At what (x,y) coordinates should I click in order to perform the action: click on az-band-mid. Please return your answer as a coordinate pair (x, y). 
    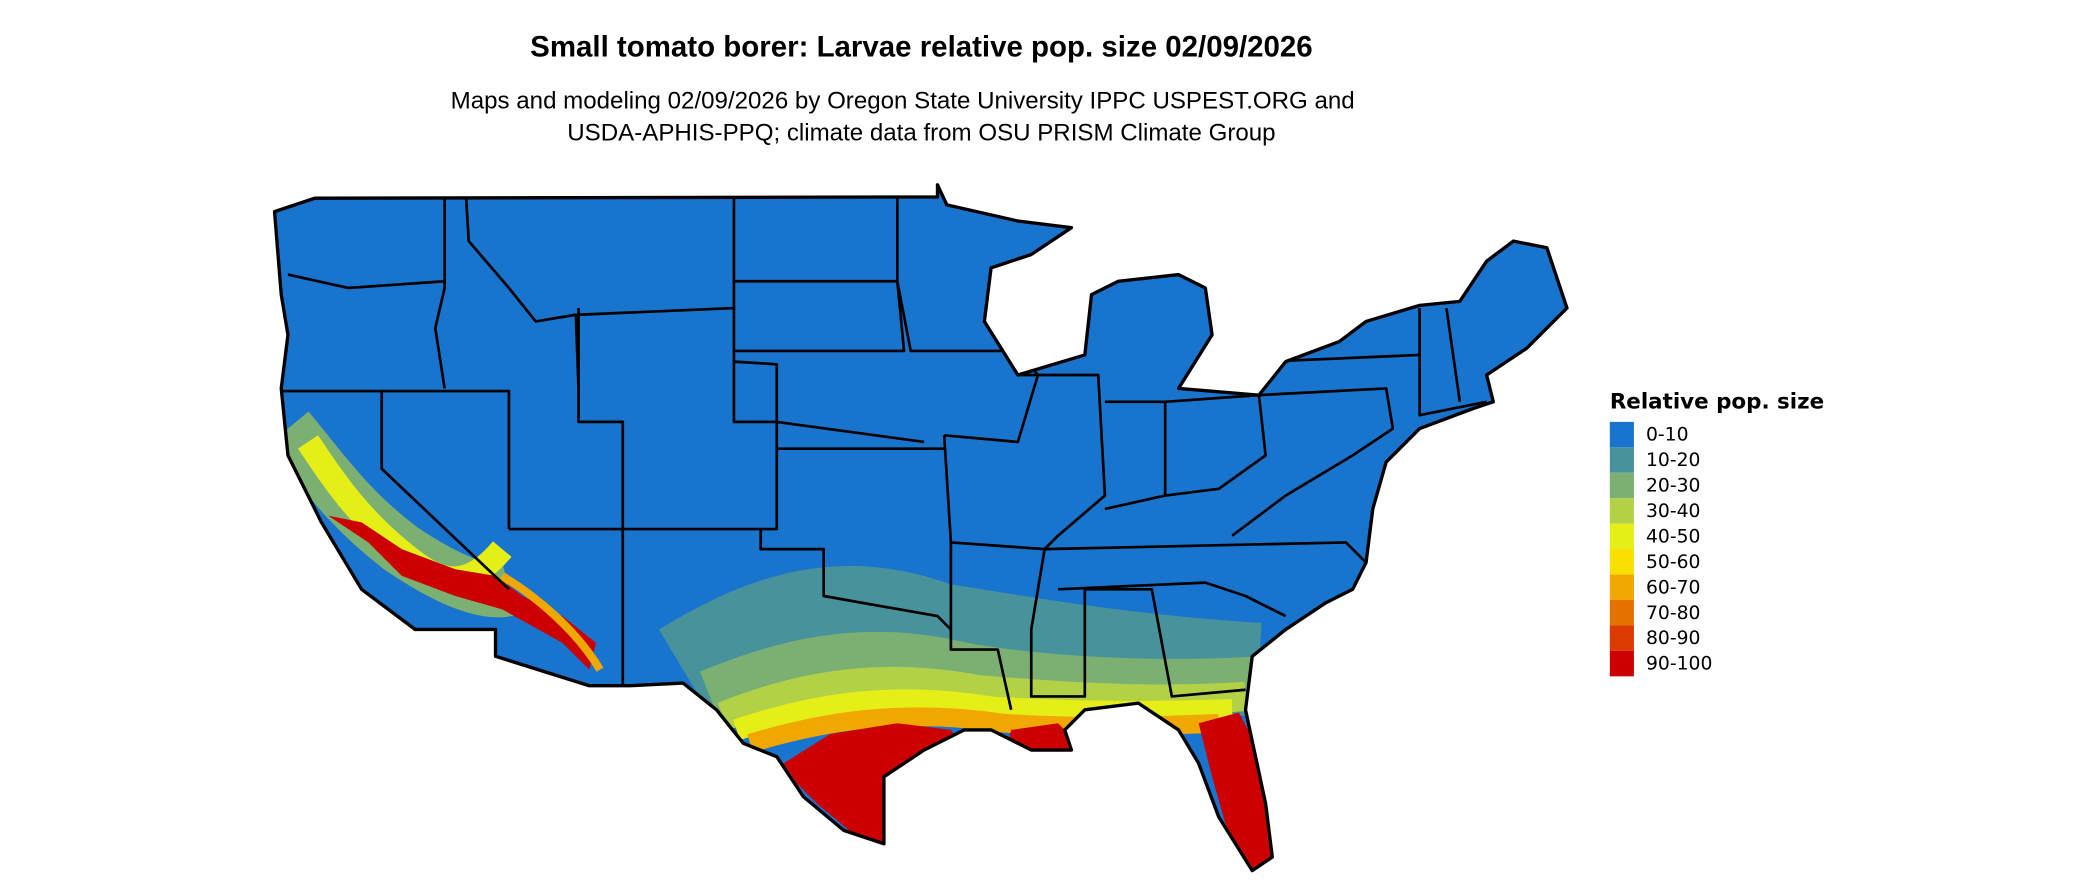
    Looking at the image, I should click on (552, 622).